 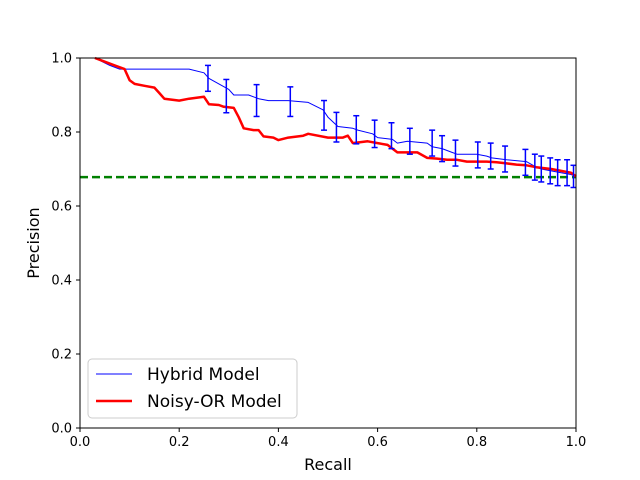 What do you see at coordinates (328, 464) in the screenshot?
I see `x-axis-label: Recall` at bounding box center [328, 464].